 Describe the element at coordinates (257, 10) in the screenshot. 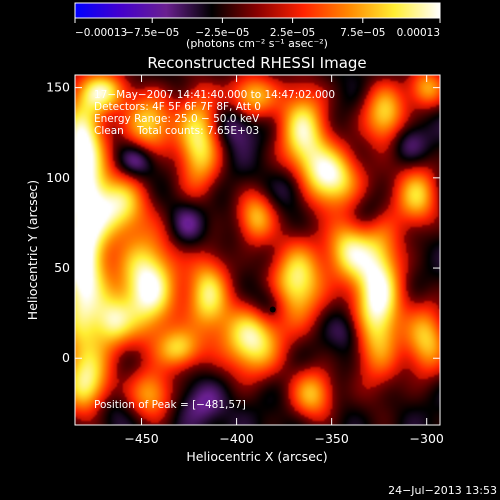

I see `colorbar` at that location.